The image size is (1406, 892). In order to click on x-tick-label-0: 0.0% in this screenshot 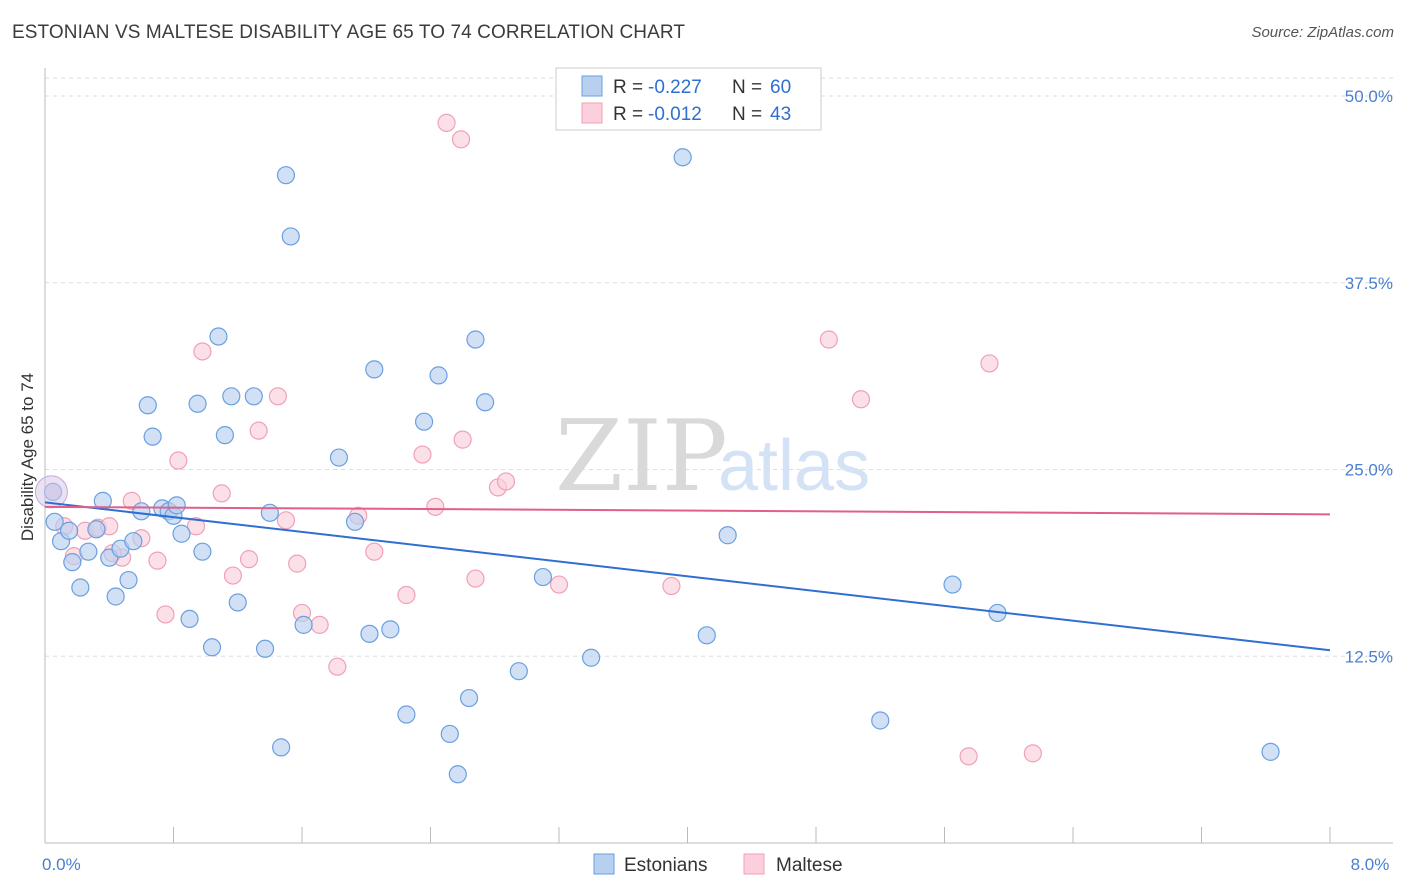, I will do `click(61, 864)`.